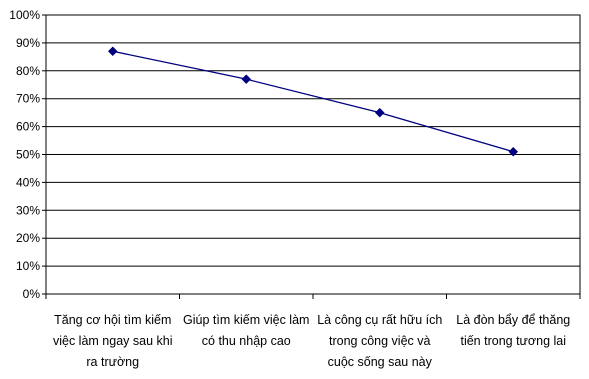 This screenshot has height=379, width=589. What do you see at coordinates (28, 43) in the screenshot?
I see `y-tick-label: 90%` at bounding box center [28, 43].